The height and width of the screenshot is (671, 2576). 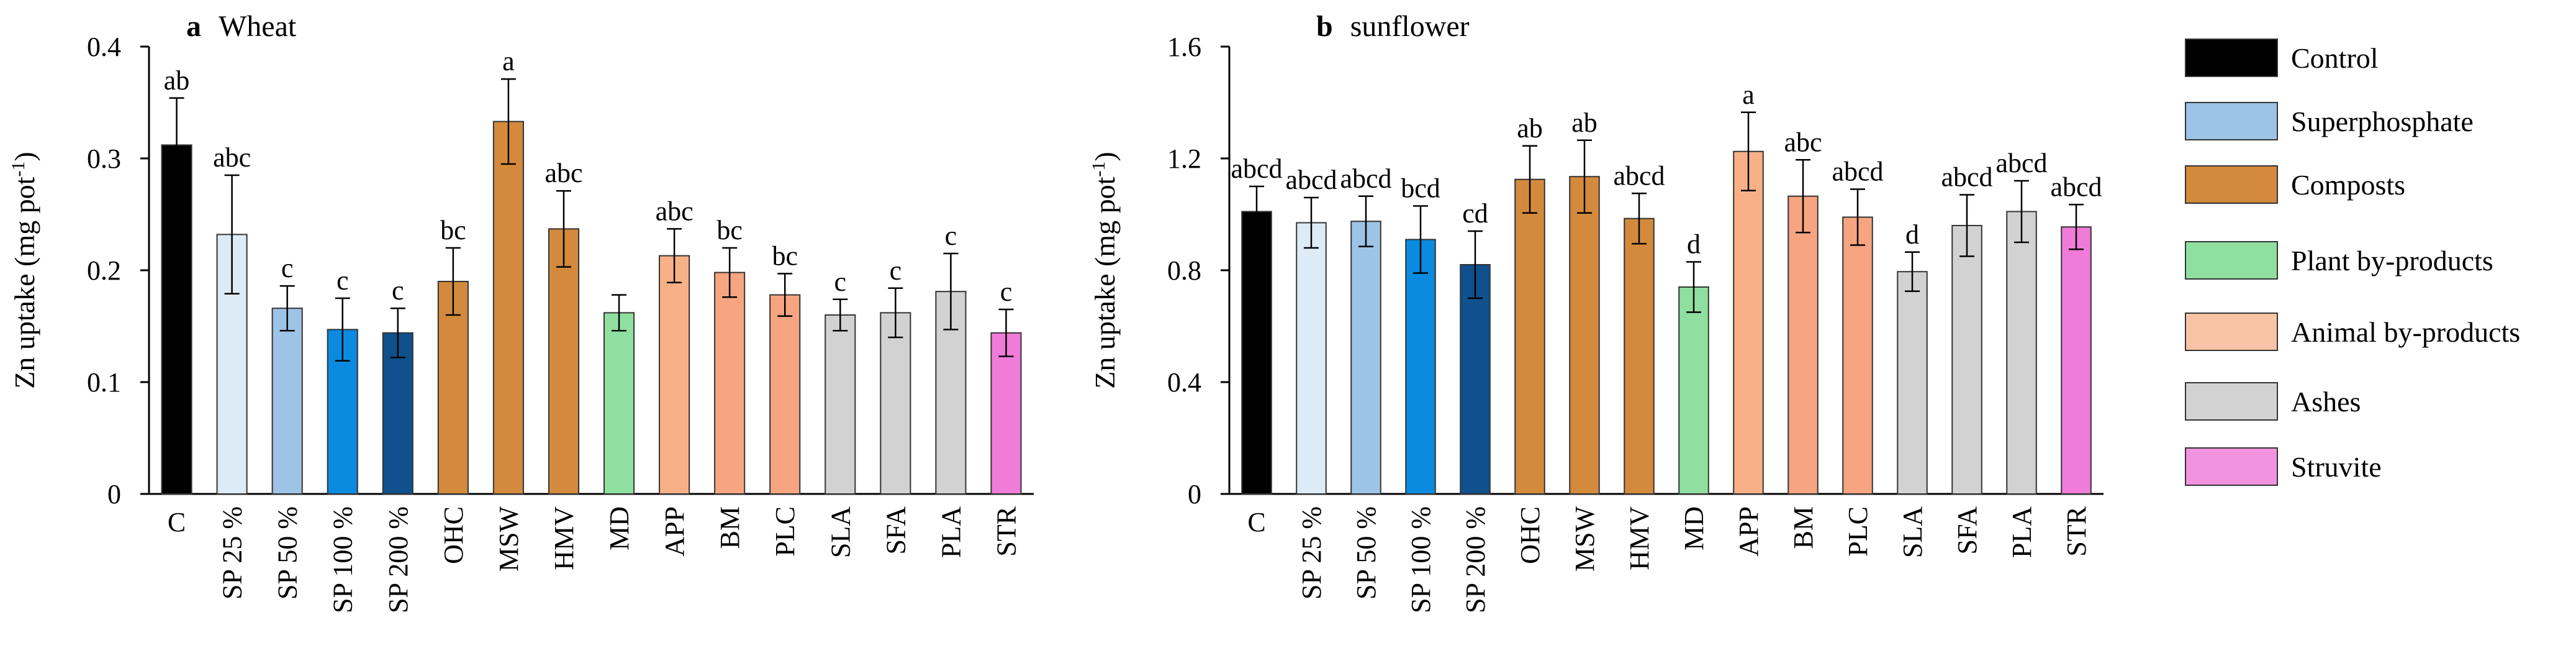 What do you see at coordinates (508, 308) in the screenshot?
I see `bar-msw` at bounding box center [508, 308].